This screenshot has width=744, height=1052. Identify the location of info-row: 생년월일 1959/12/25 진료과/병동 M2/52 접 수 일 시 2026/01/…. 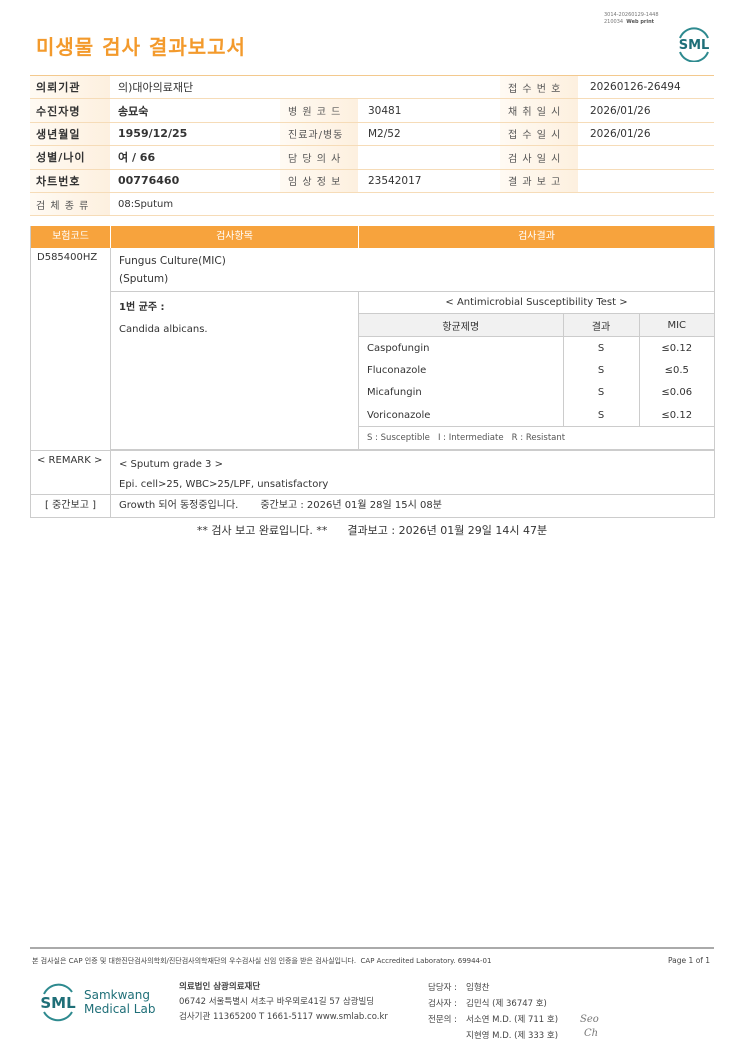
(372, 134).